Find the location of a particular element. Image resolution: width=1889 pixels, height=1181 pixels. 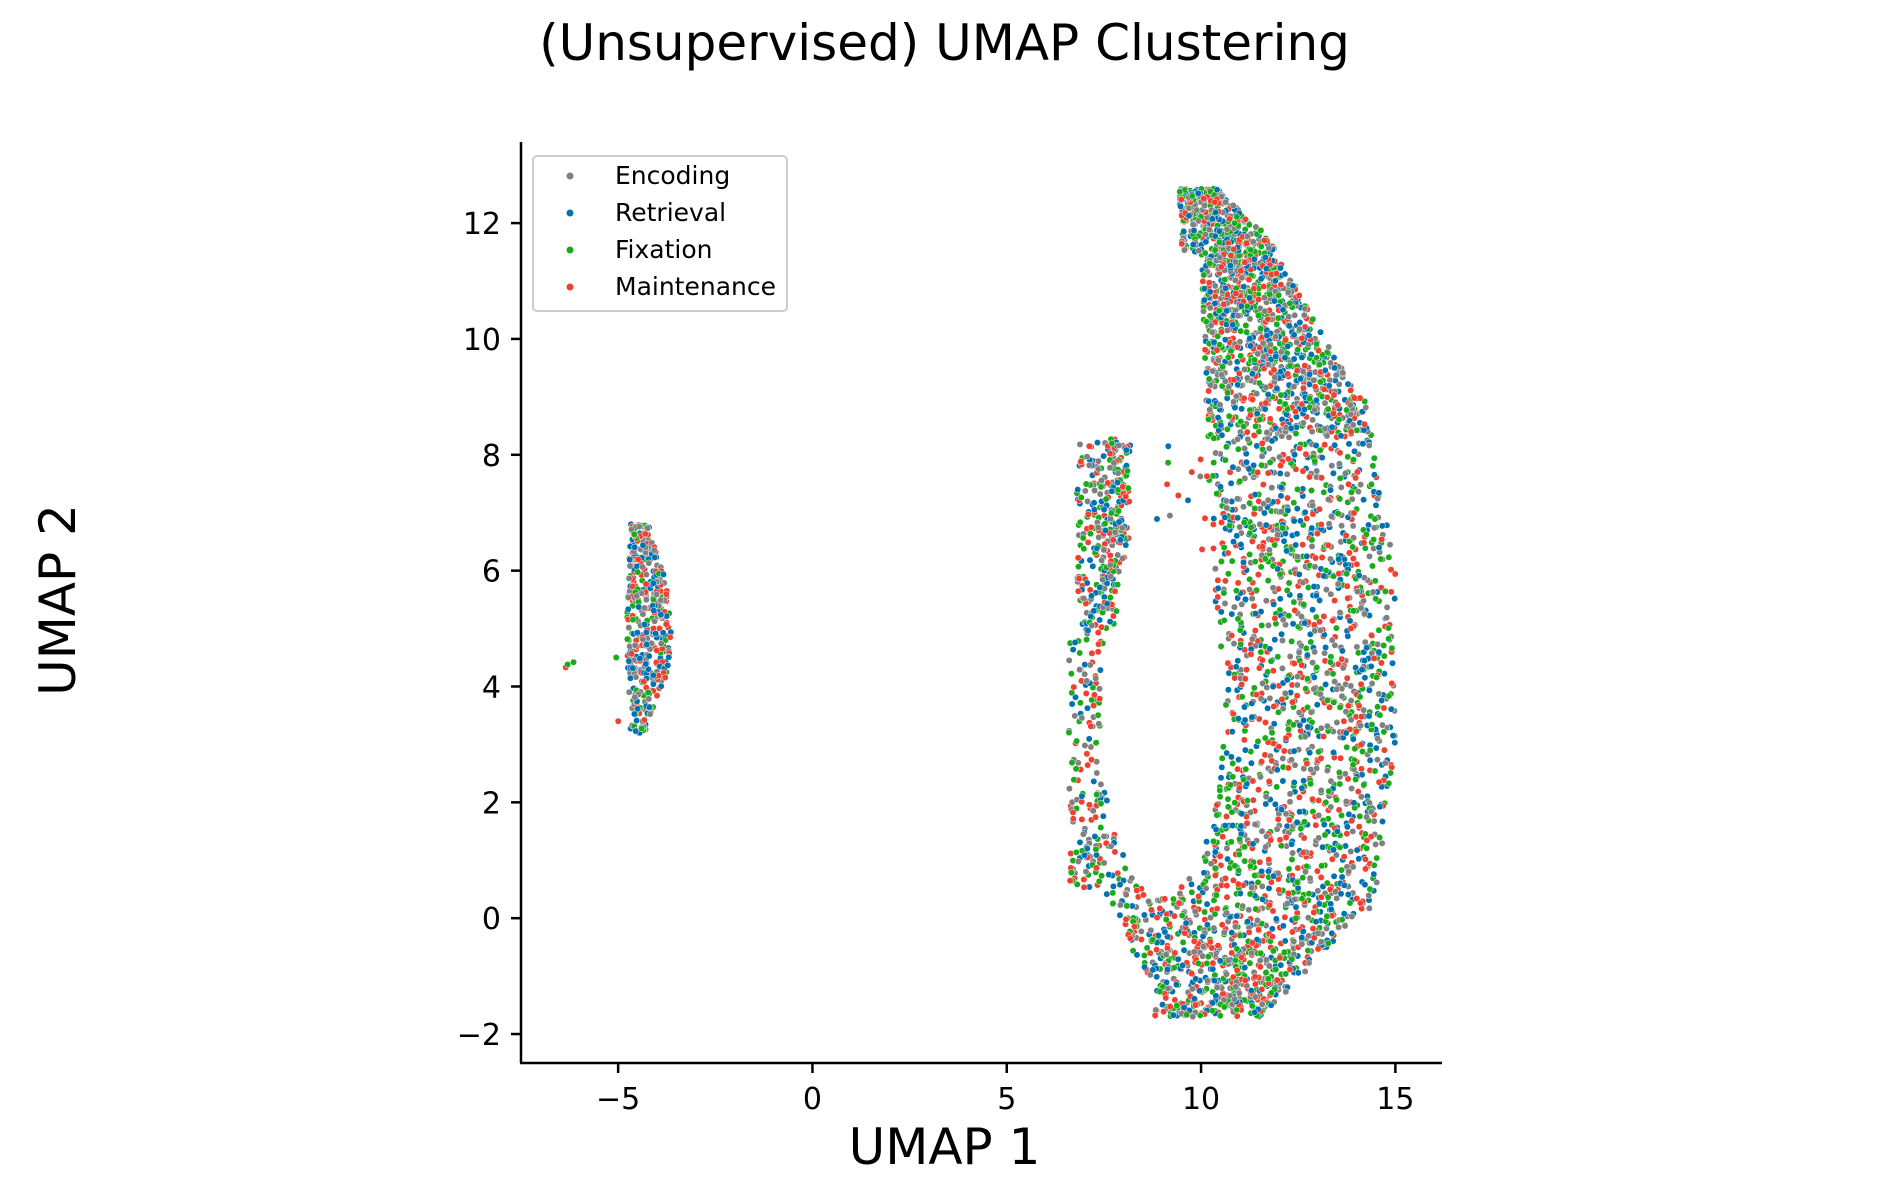

legend-marker is located at coordinates (570, 213).